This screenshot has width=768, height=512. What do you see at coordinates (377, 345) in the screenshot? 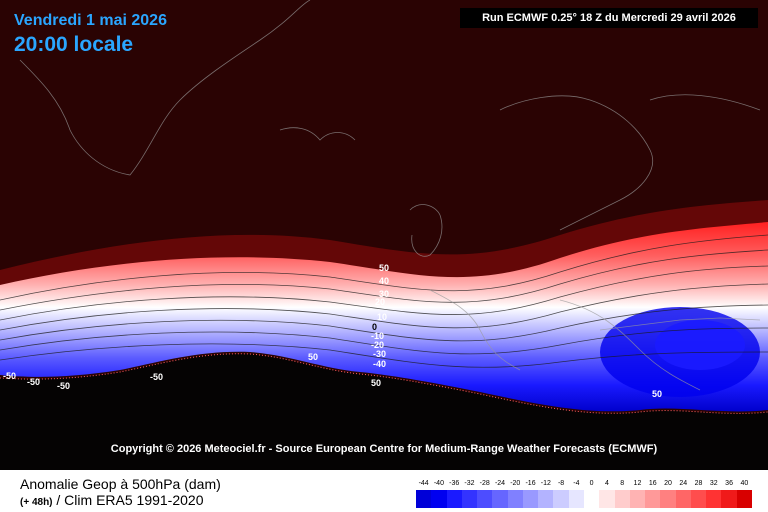
I see `contour-label-m20: -20` at bounding box center [377, 345].